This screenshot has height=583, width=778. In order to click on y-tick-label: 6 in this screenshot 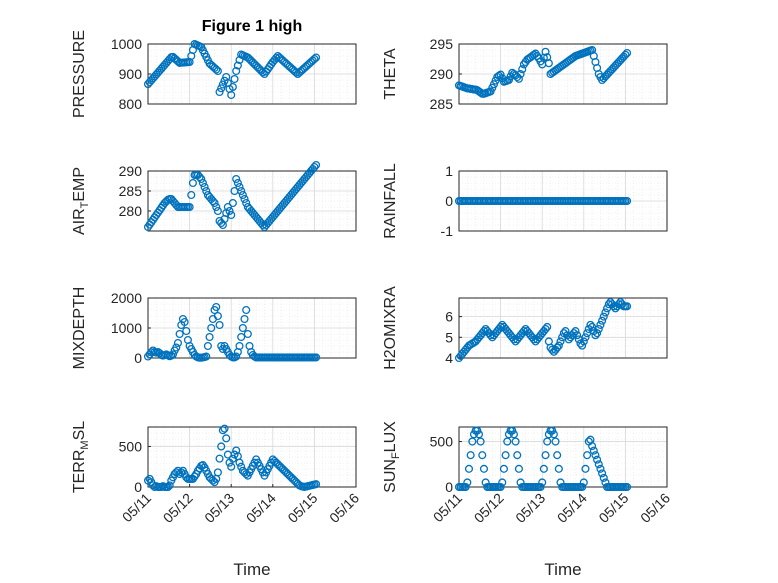, I will do `click(449, 317)`.